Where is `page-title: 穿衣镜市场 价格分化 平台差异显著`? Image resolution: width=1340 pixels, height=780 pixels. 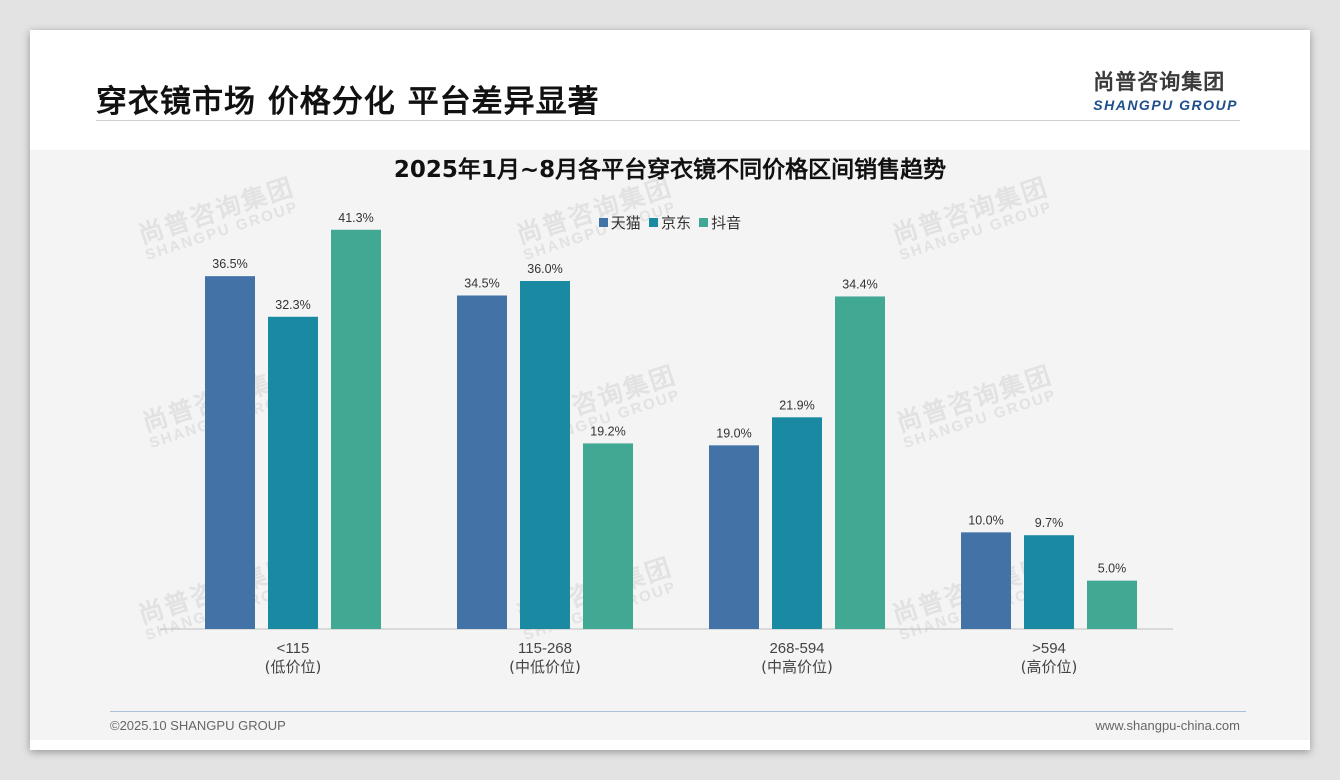 page-title: 穿衣镜市场 价格分化 平台差异显著 is located at coordinates (348, 102).